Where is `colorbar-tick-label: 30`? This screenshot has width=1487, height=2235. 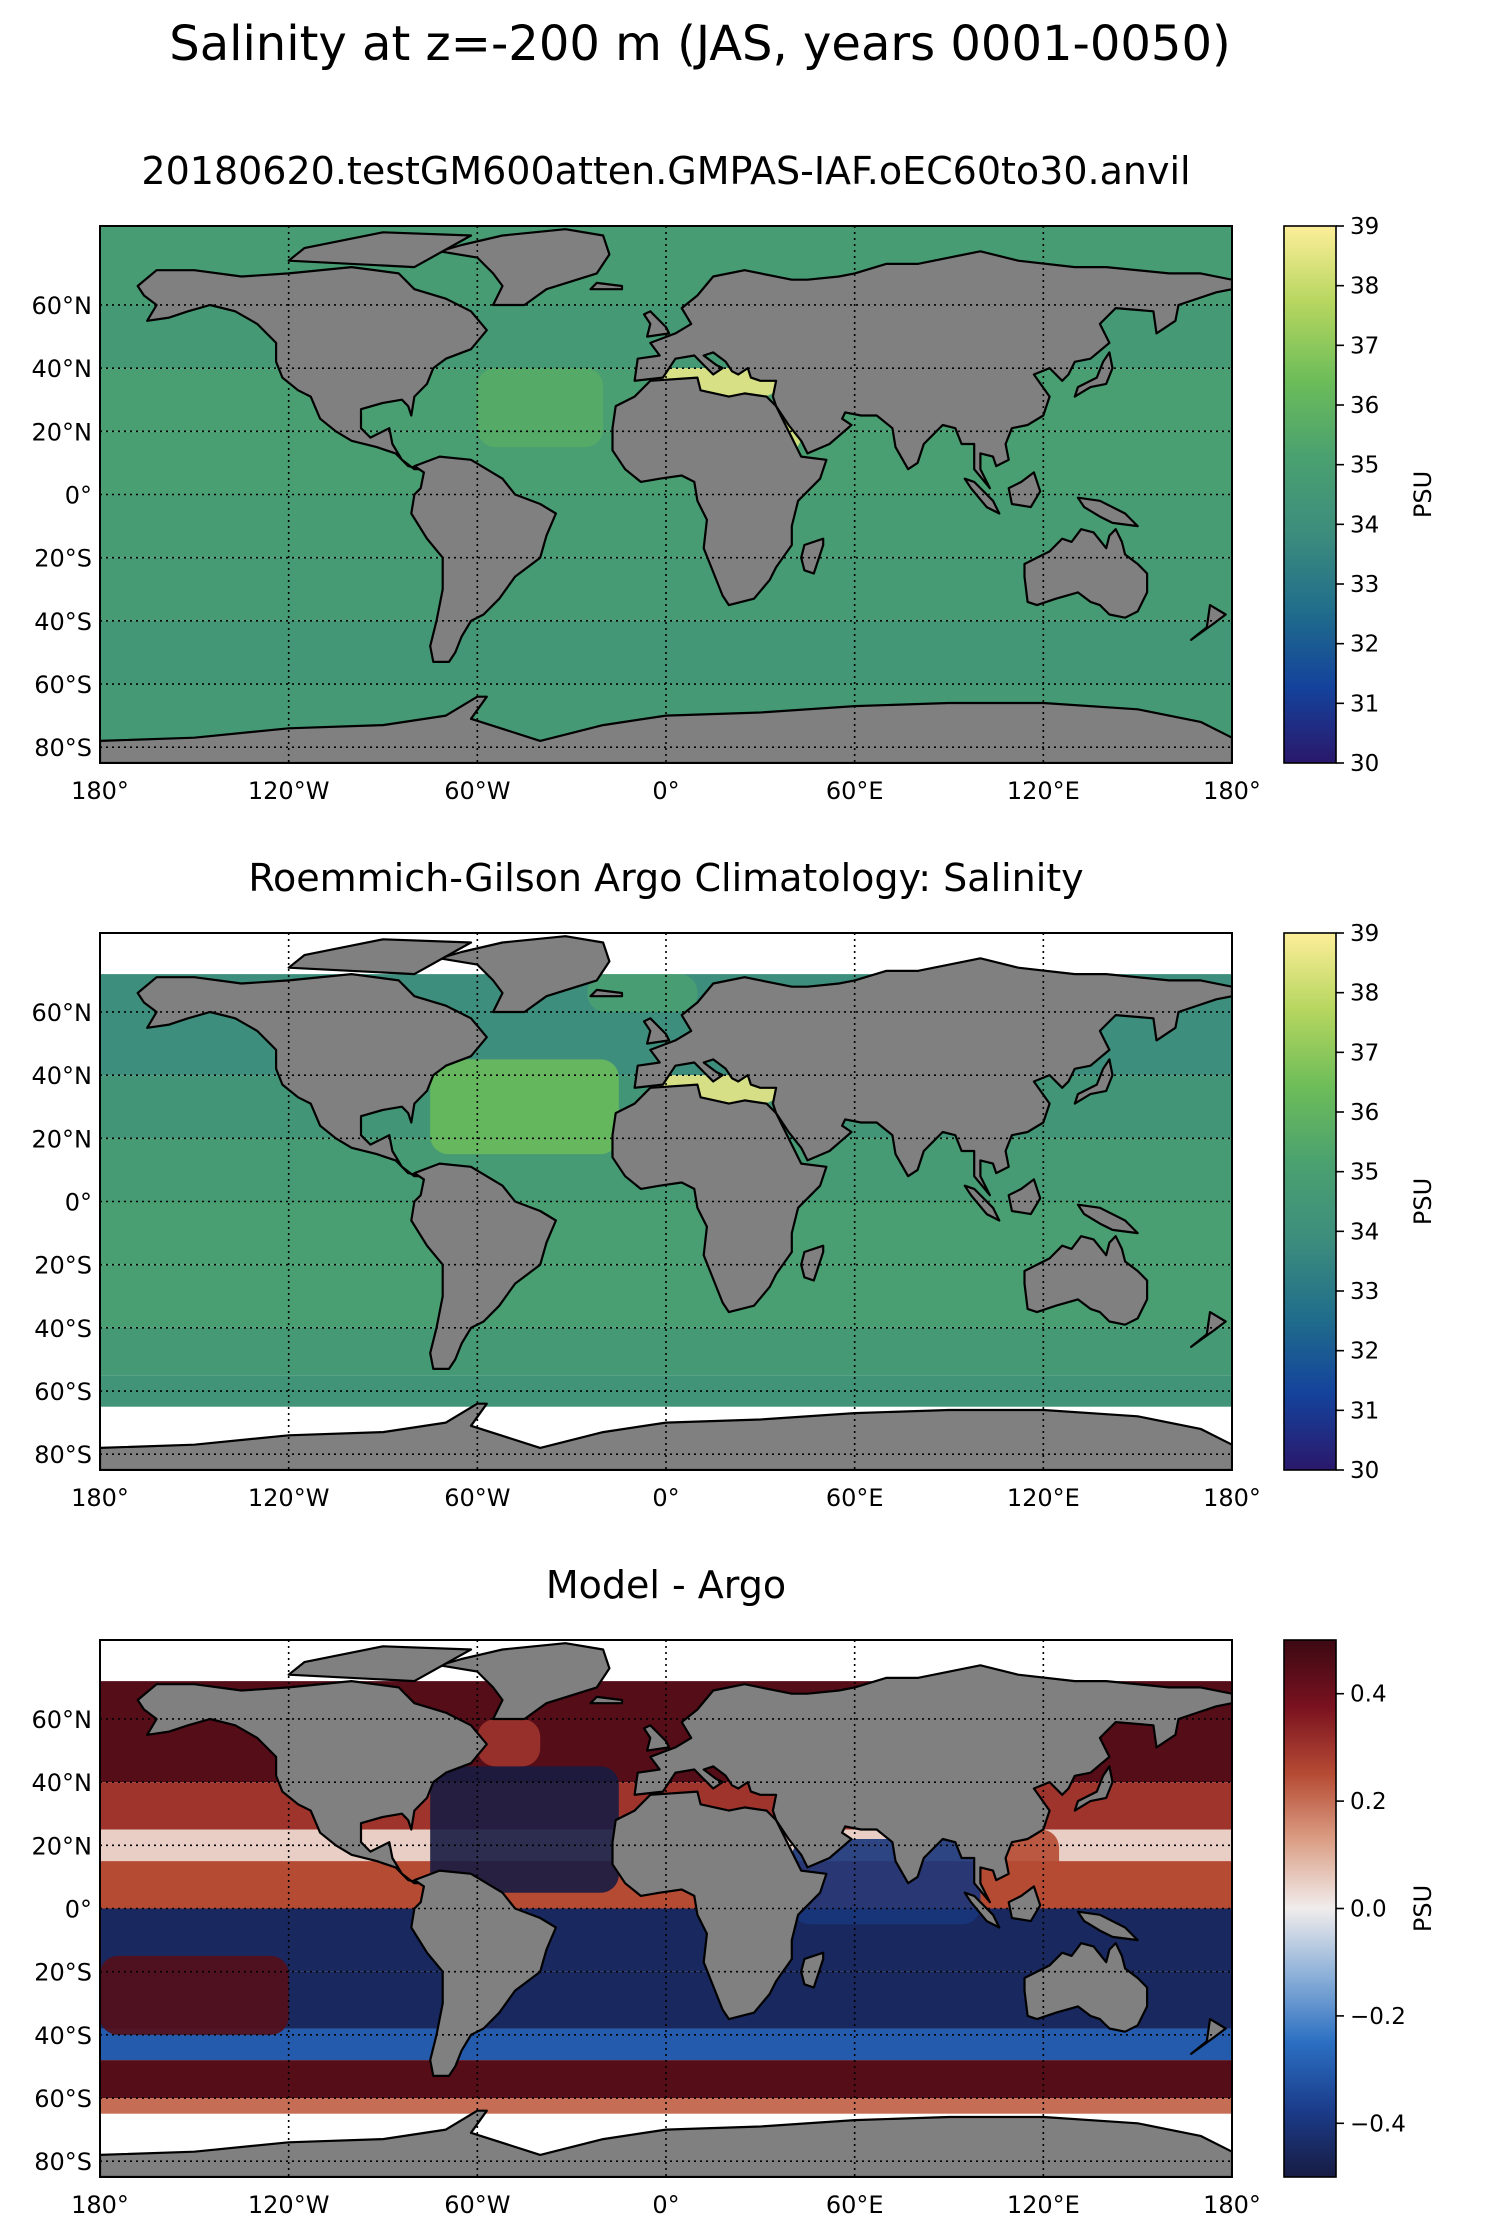
colorbar-tick-label: 30 is located at coordinates (1364, 1471).